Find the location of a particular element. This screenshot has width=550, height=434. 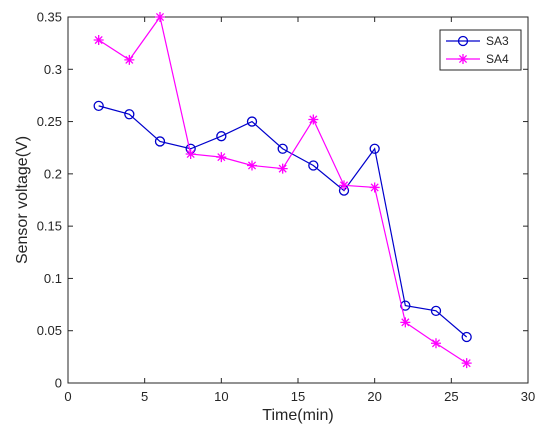

x-axis-title: Time(min) is located at coordinates (297, 415).